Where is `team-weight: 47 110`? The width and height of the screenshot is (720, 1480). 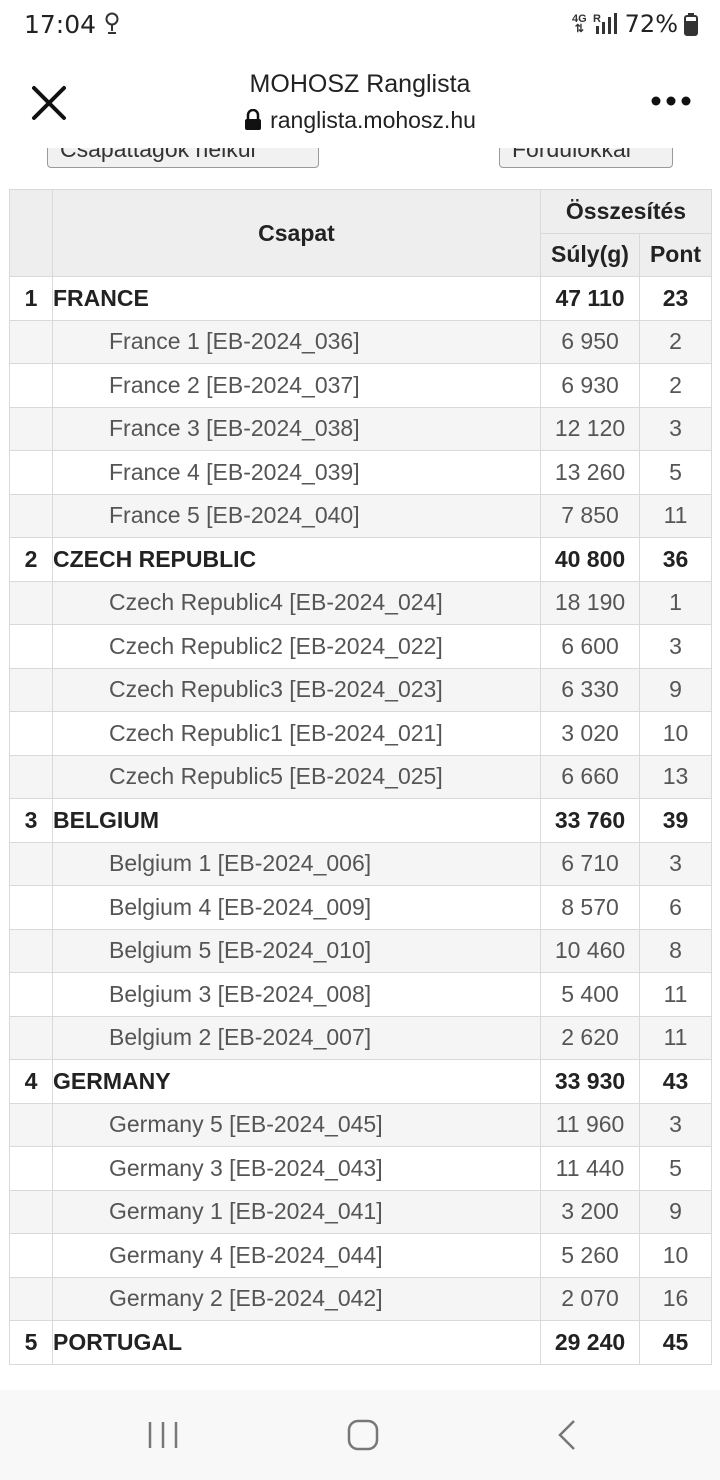 team-weight: 47 110 is located at coordinates (590, 298).